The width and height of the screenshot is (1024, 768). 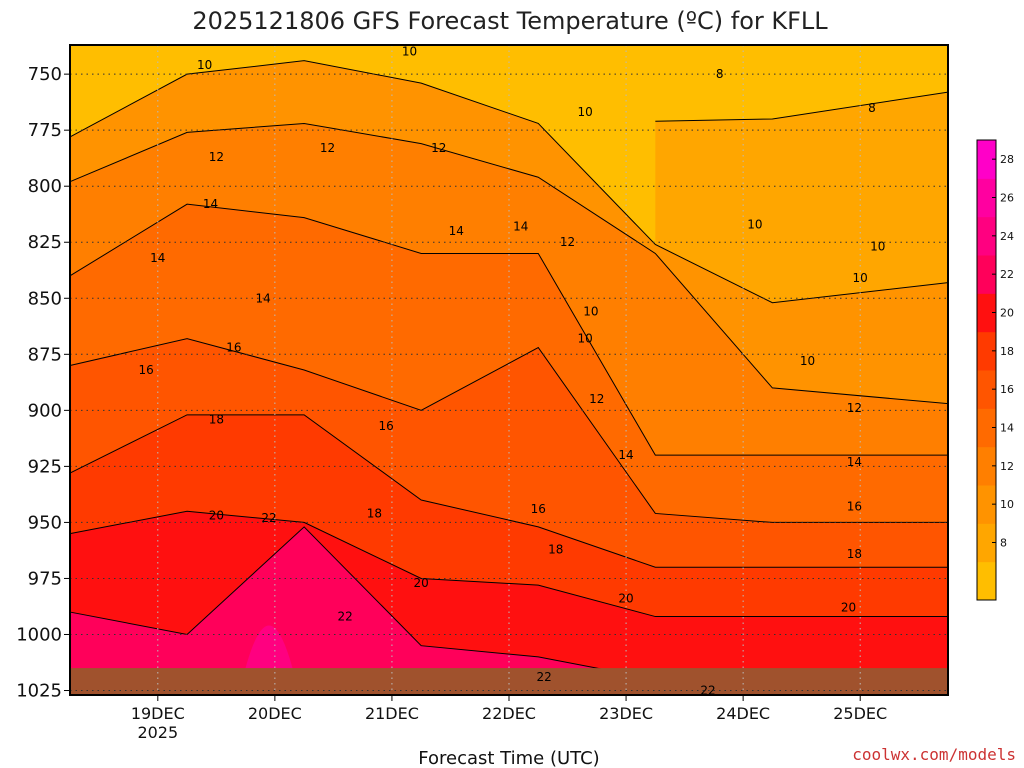 I want to click on x-tick-label: 19DEC, so click(x=158, y=713).